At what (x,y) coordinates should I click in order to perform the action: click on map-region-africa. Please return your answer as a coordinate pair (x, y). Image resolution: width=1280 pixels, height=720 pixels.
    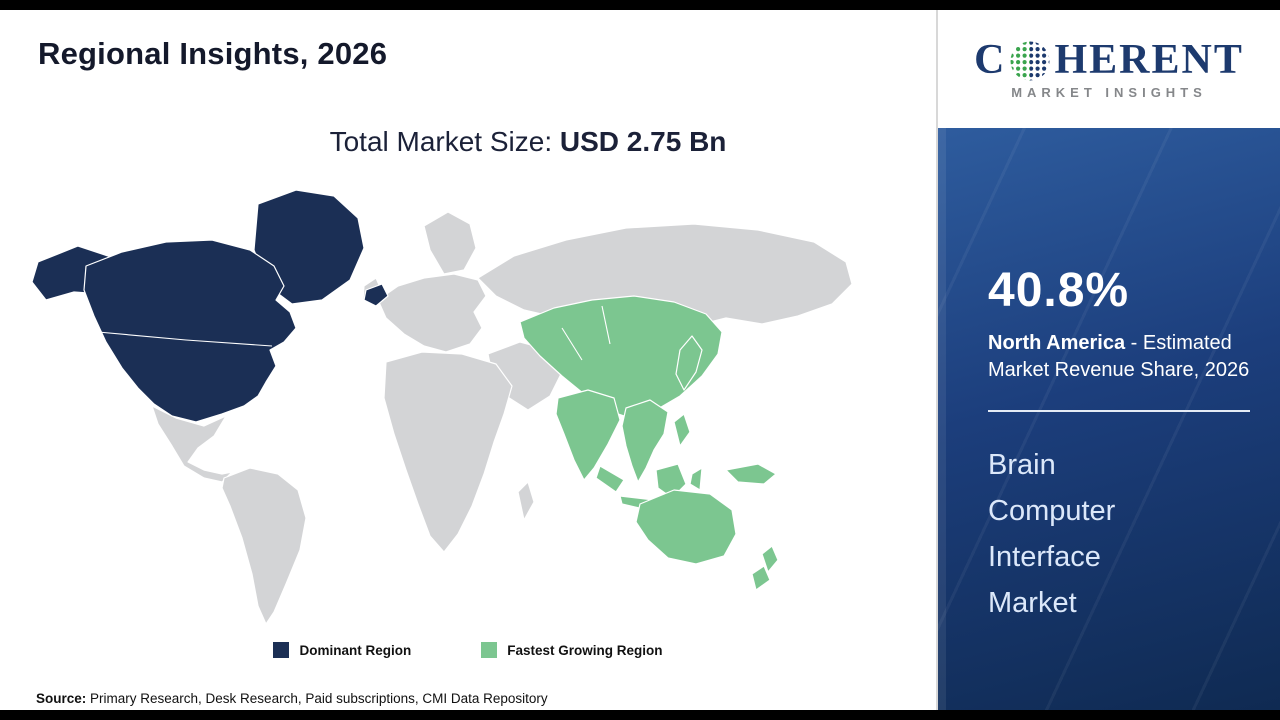
    Looking at the image, I should click on (448, 452).